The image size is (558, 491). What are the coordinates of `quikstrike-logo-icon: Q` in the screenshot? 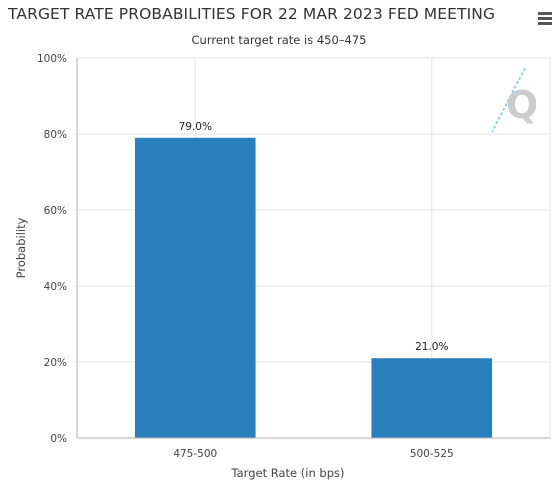 It's located at (514, 100).